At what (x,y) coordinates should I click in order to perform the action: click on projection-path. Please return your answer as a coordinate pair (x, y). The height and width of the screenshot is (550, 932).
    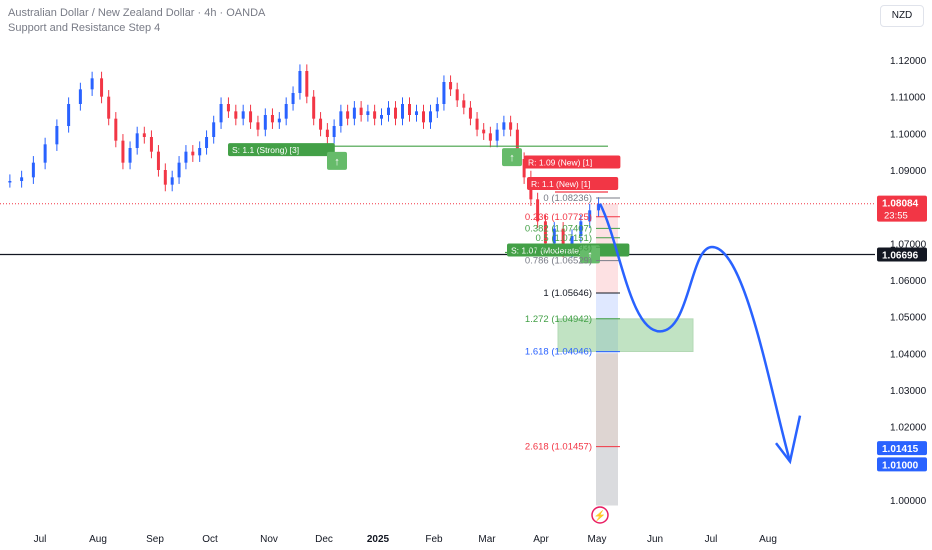
    Looking at the image, I should click on (695, 332).